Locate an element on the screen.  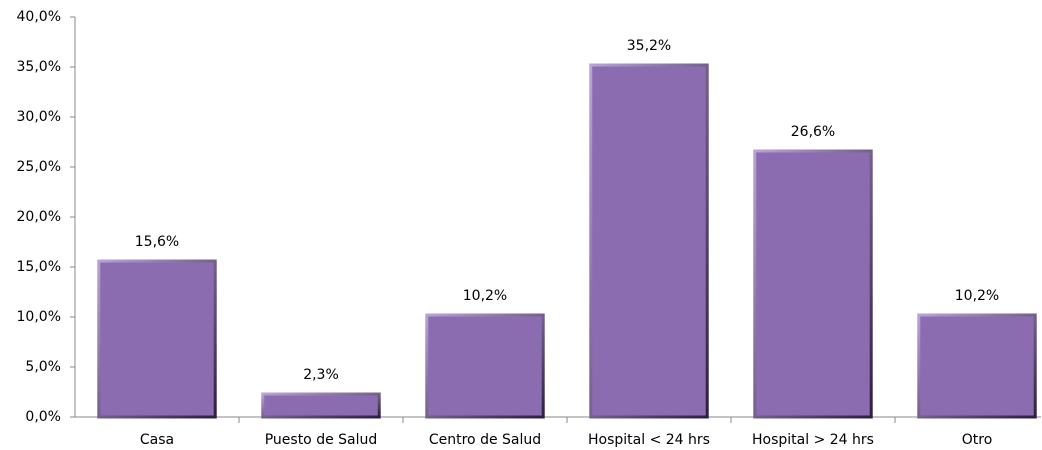
value-label: 26,6% is located at coordinates (813, 132).